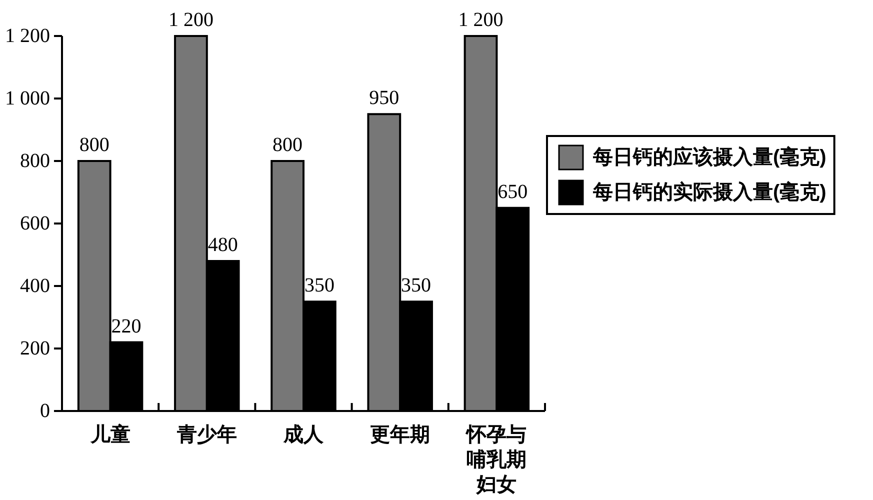 The width and height of the screenshot is (873, 500). I want to click on data-label: 480, so click(223, 245).